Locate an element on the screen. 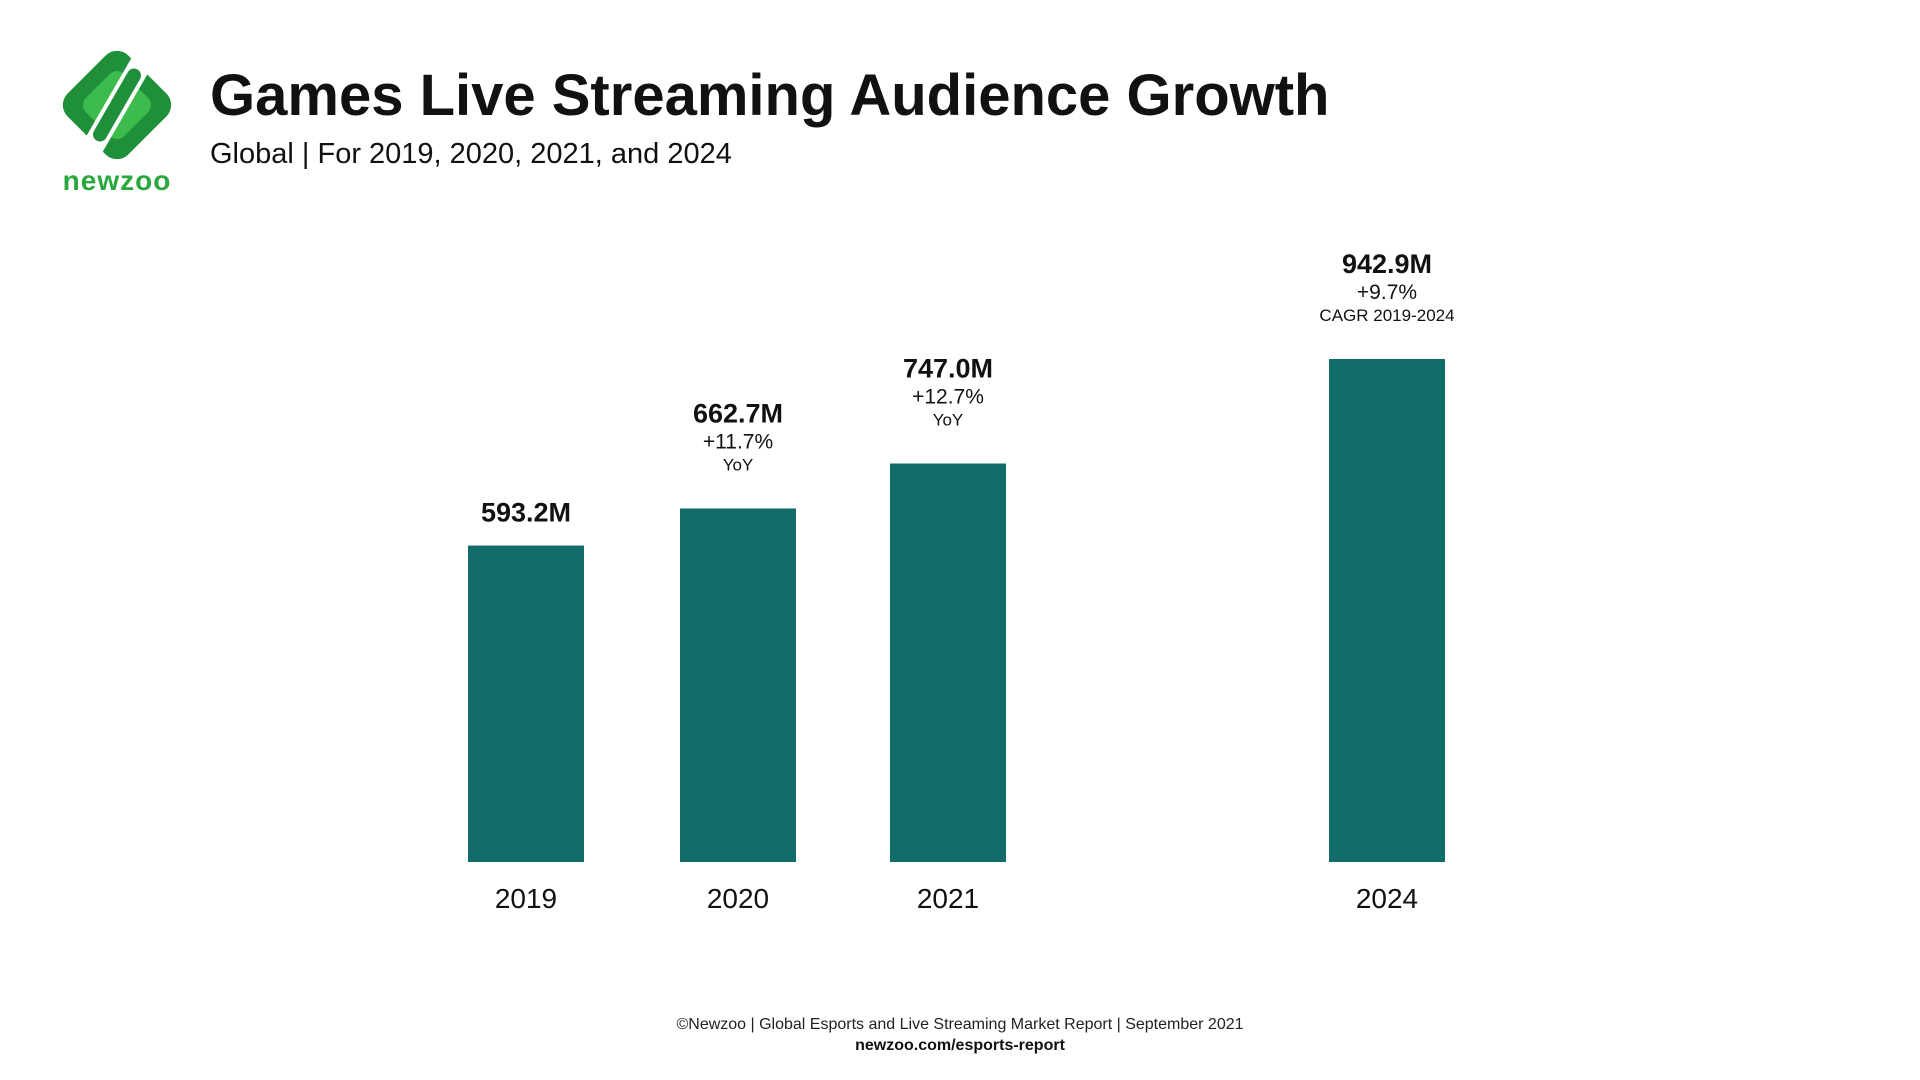  bar-2021 is located at coordinates (948, 662).